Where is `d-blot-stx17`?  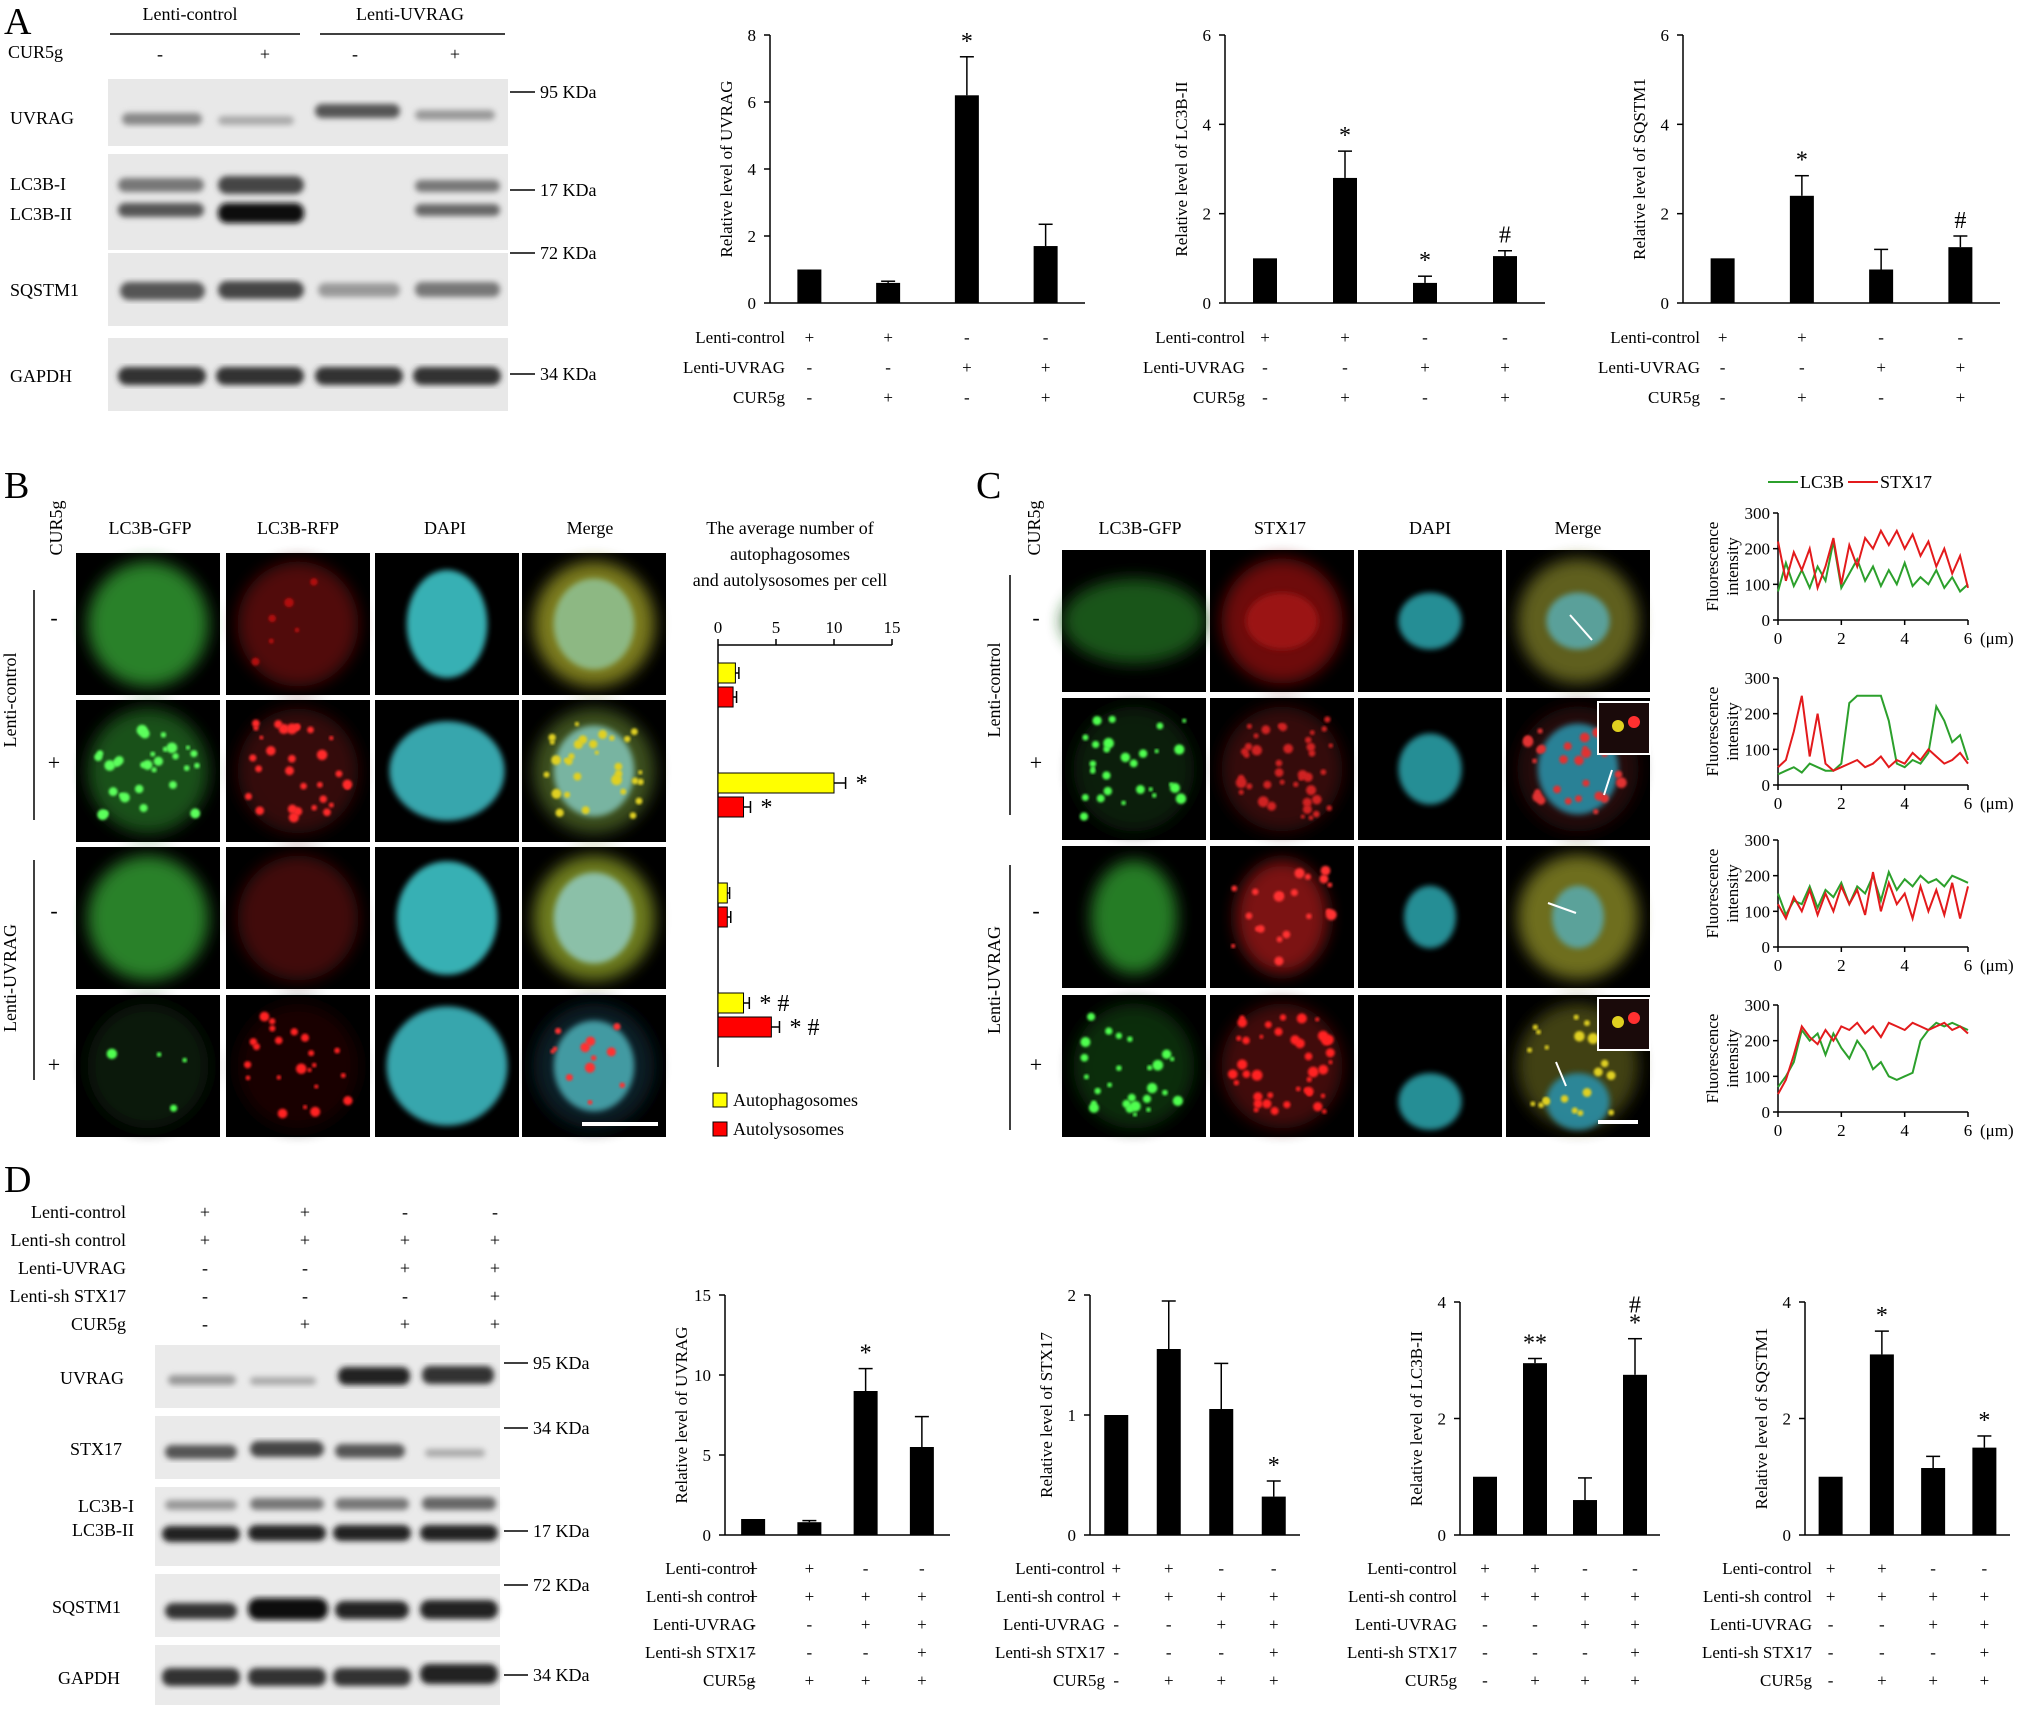 d-blot-stx17 is located at coordinates (327, 1447).